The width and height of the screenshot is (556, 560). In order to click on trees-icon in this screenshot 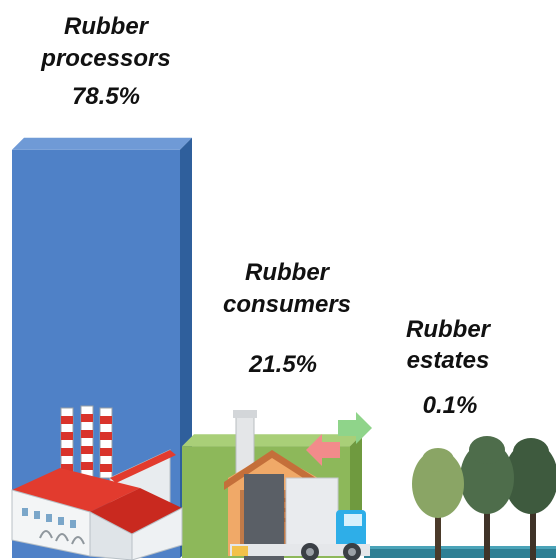, I will do `click(484, 498)`.